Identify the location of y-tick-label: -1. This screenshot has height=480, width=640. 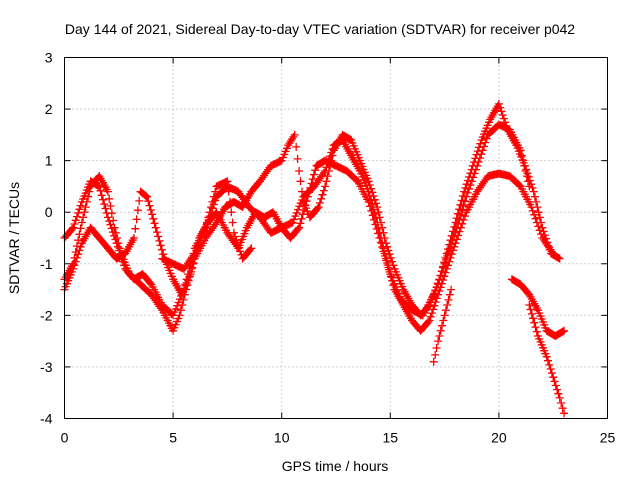
(46, 264).